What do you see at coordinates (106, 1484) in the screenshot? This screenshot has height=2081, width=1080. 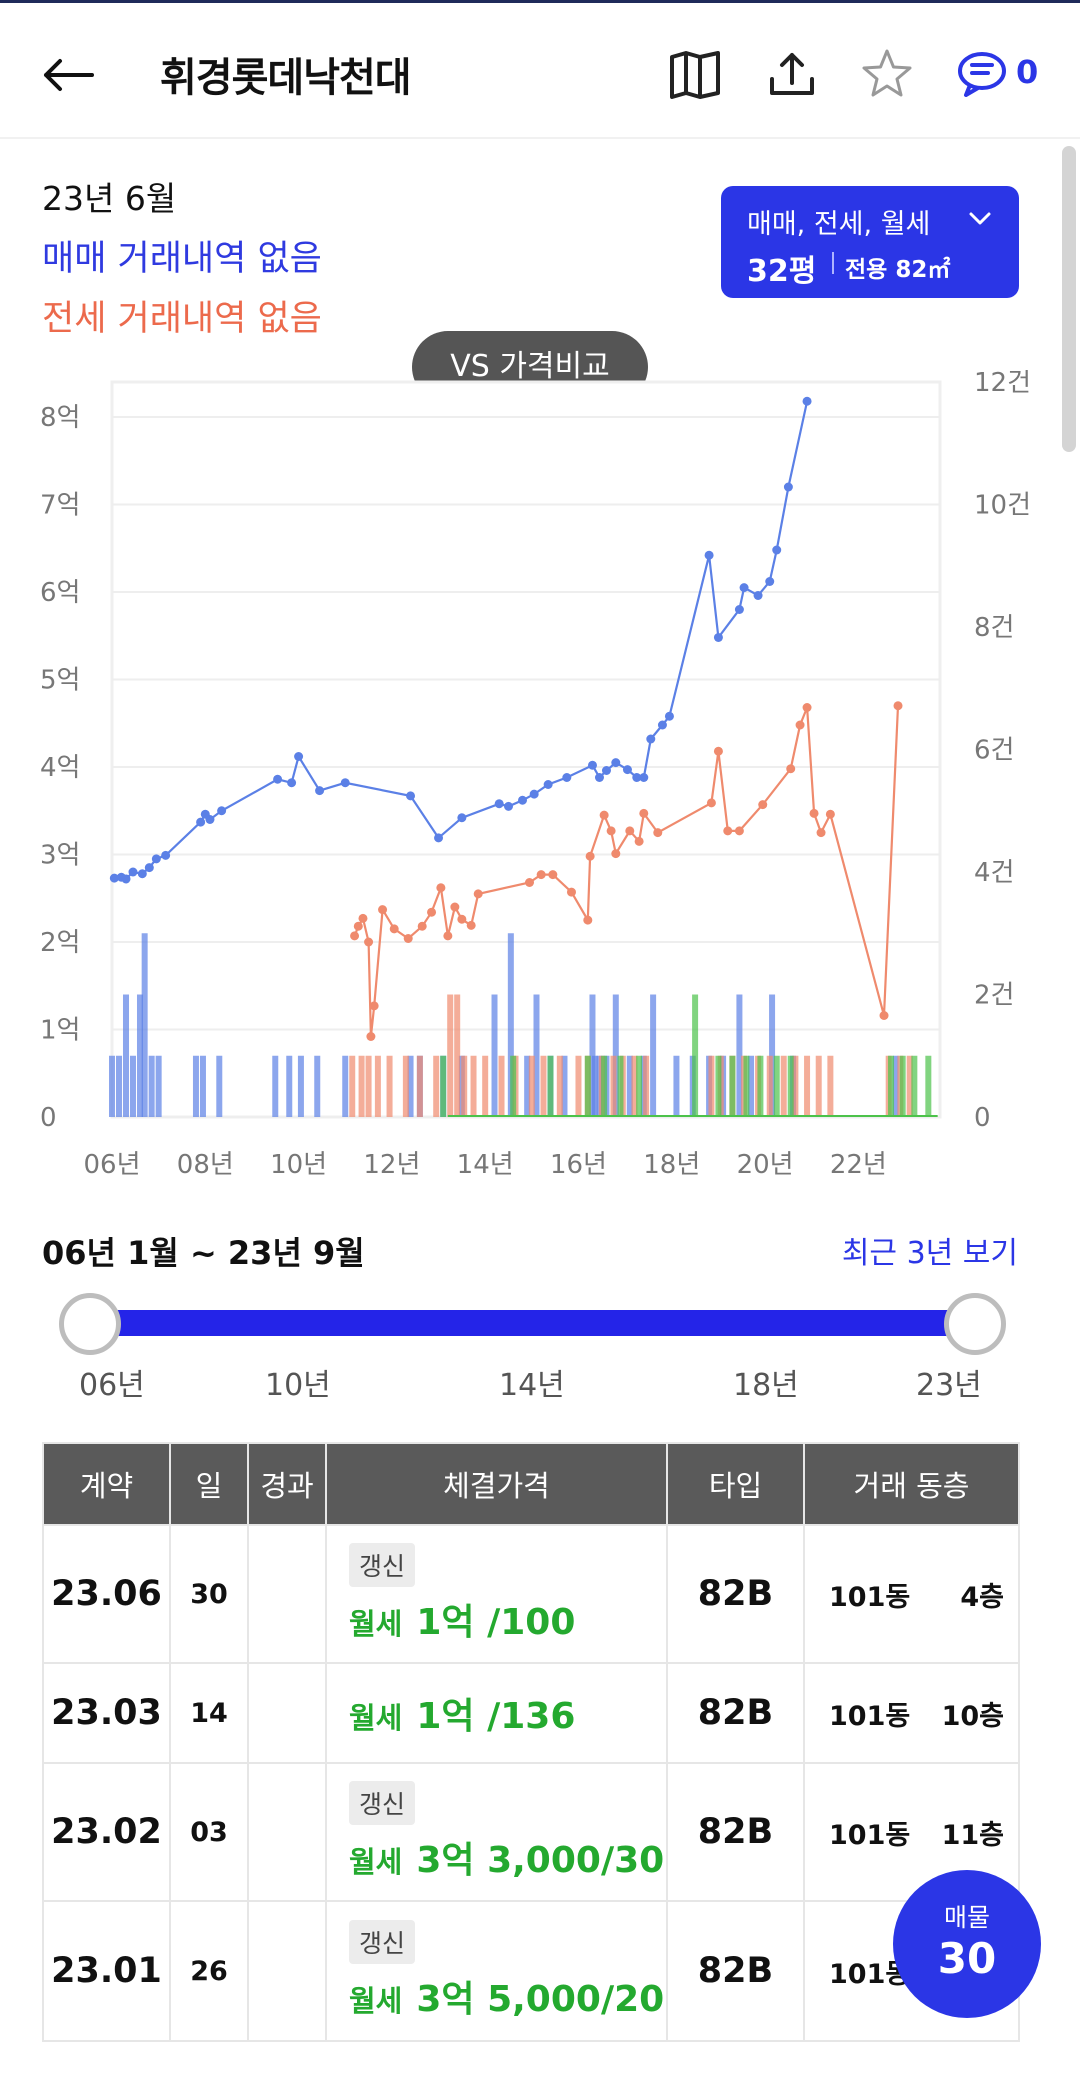 I see `header-contract: 계약` at bounding box center [106, 1484].